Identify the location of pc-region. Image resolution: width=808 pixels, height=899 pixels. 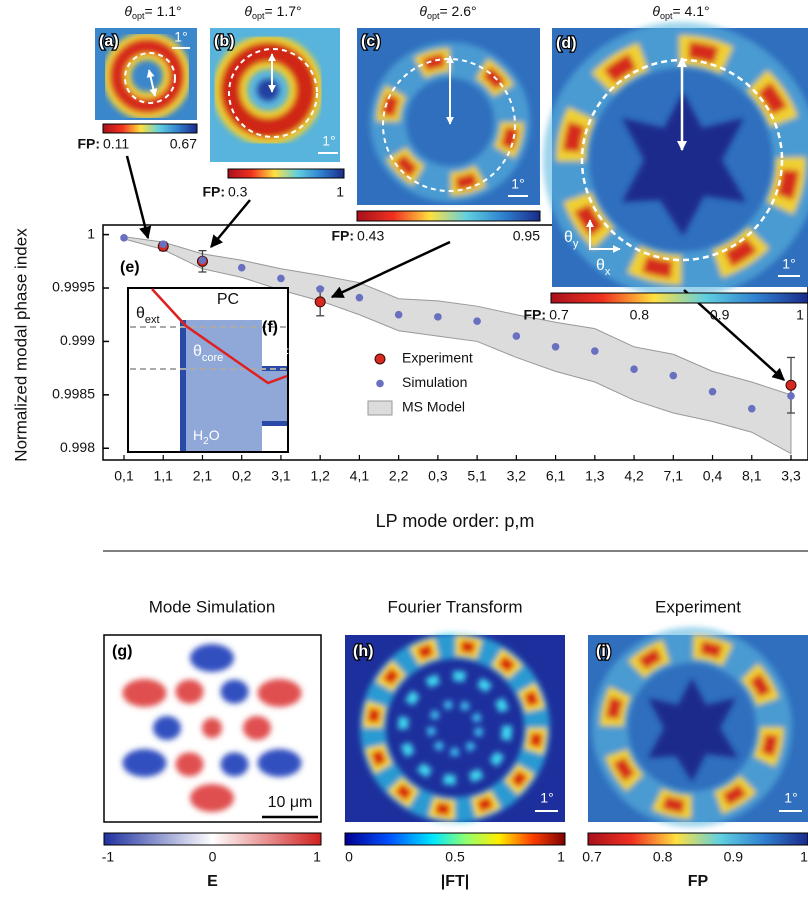
(222, 385).